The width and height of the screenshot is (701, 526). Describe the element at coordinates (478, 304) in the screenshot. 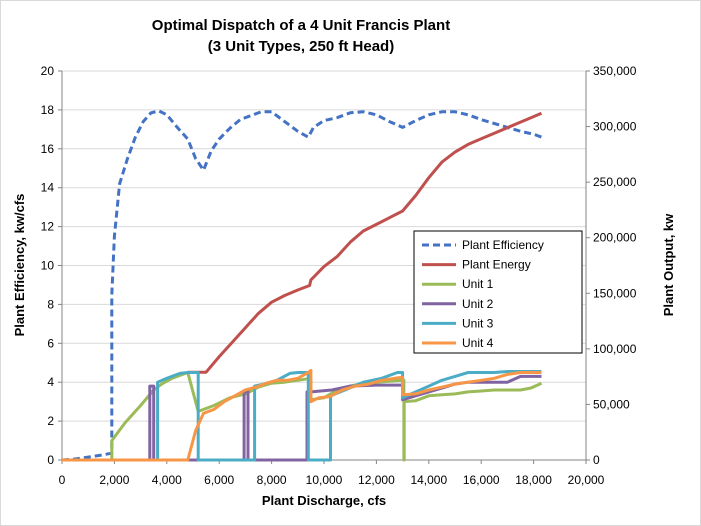

I see `legend-label: Unit 2` at that location.